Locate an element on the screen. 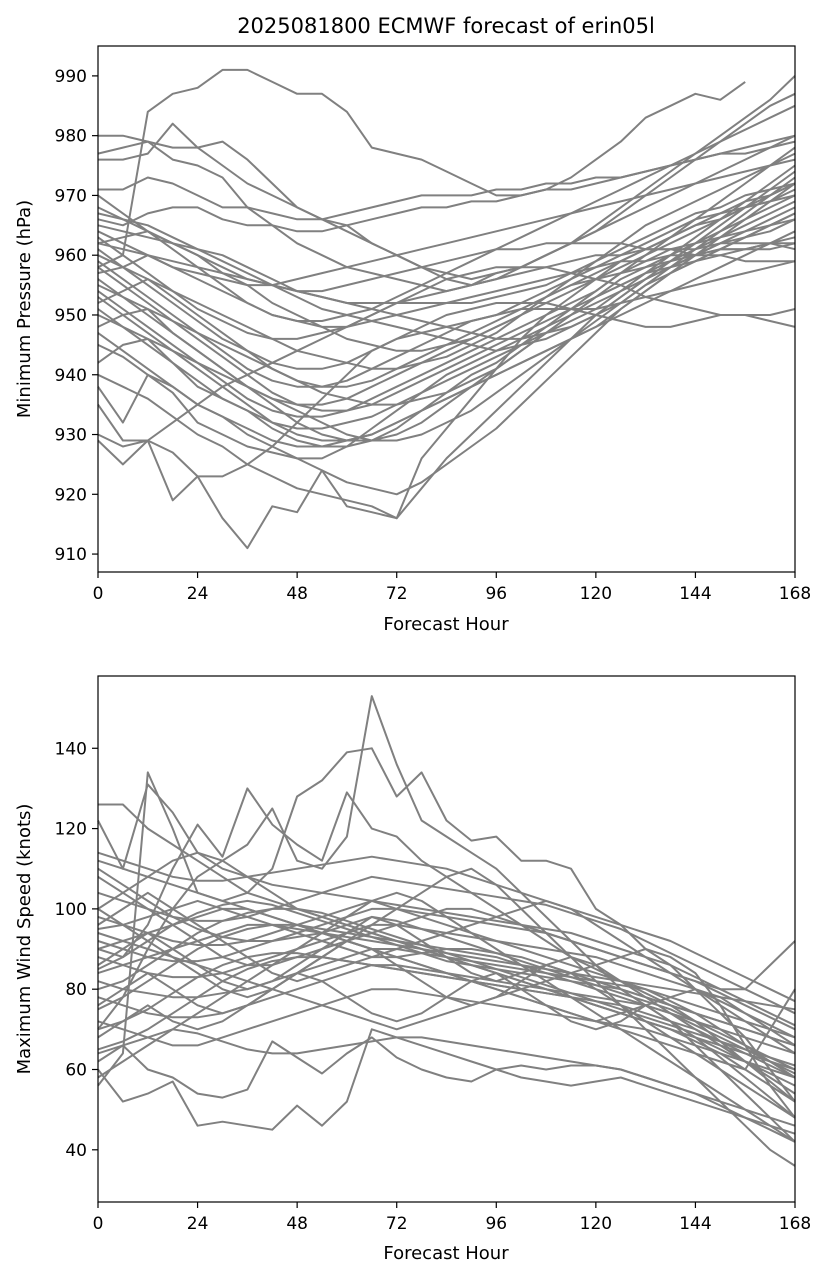  pressure-x-ticks: 0 24 48 72 96 120 144 168 is located at coordinates (452, 588).